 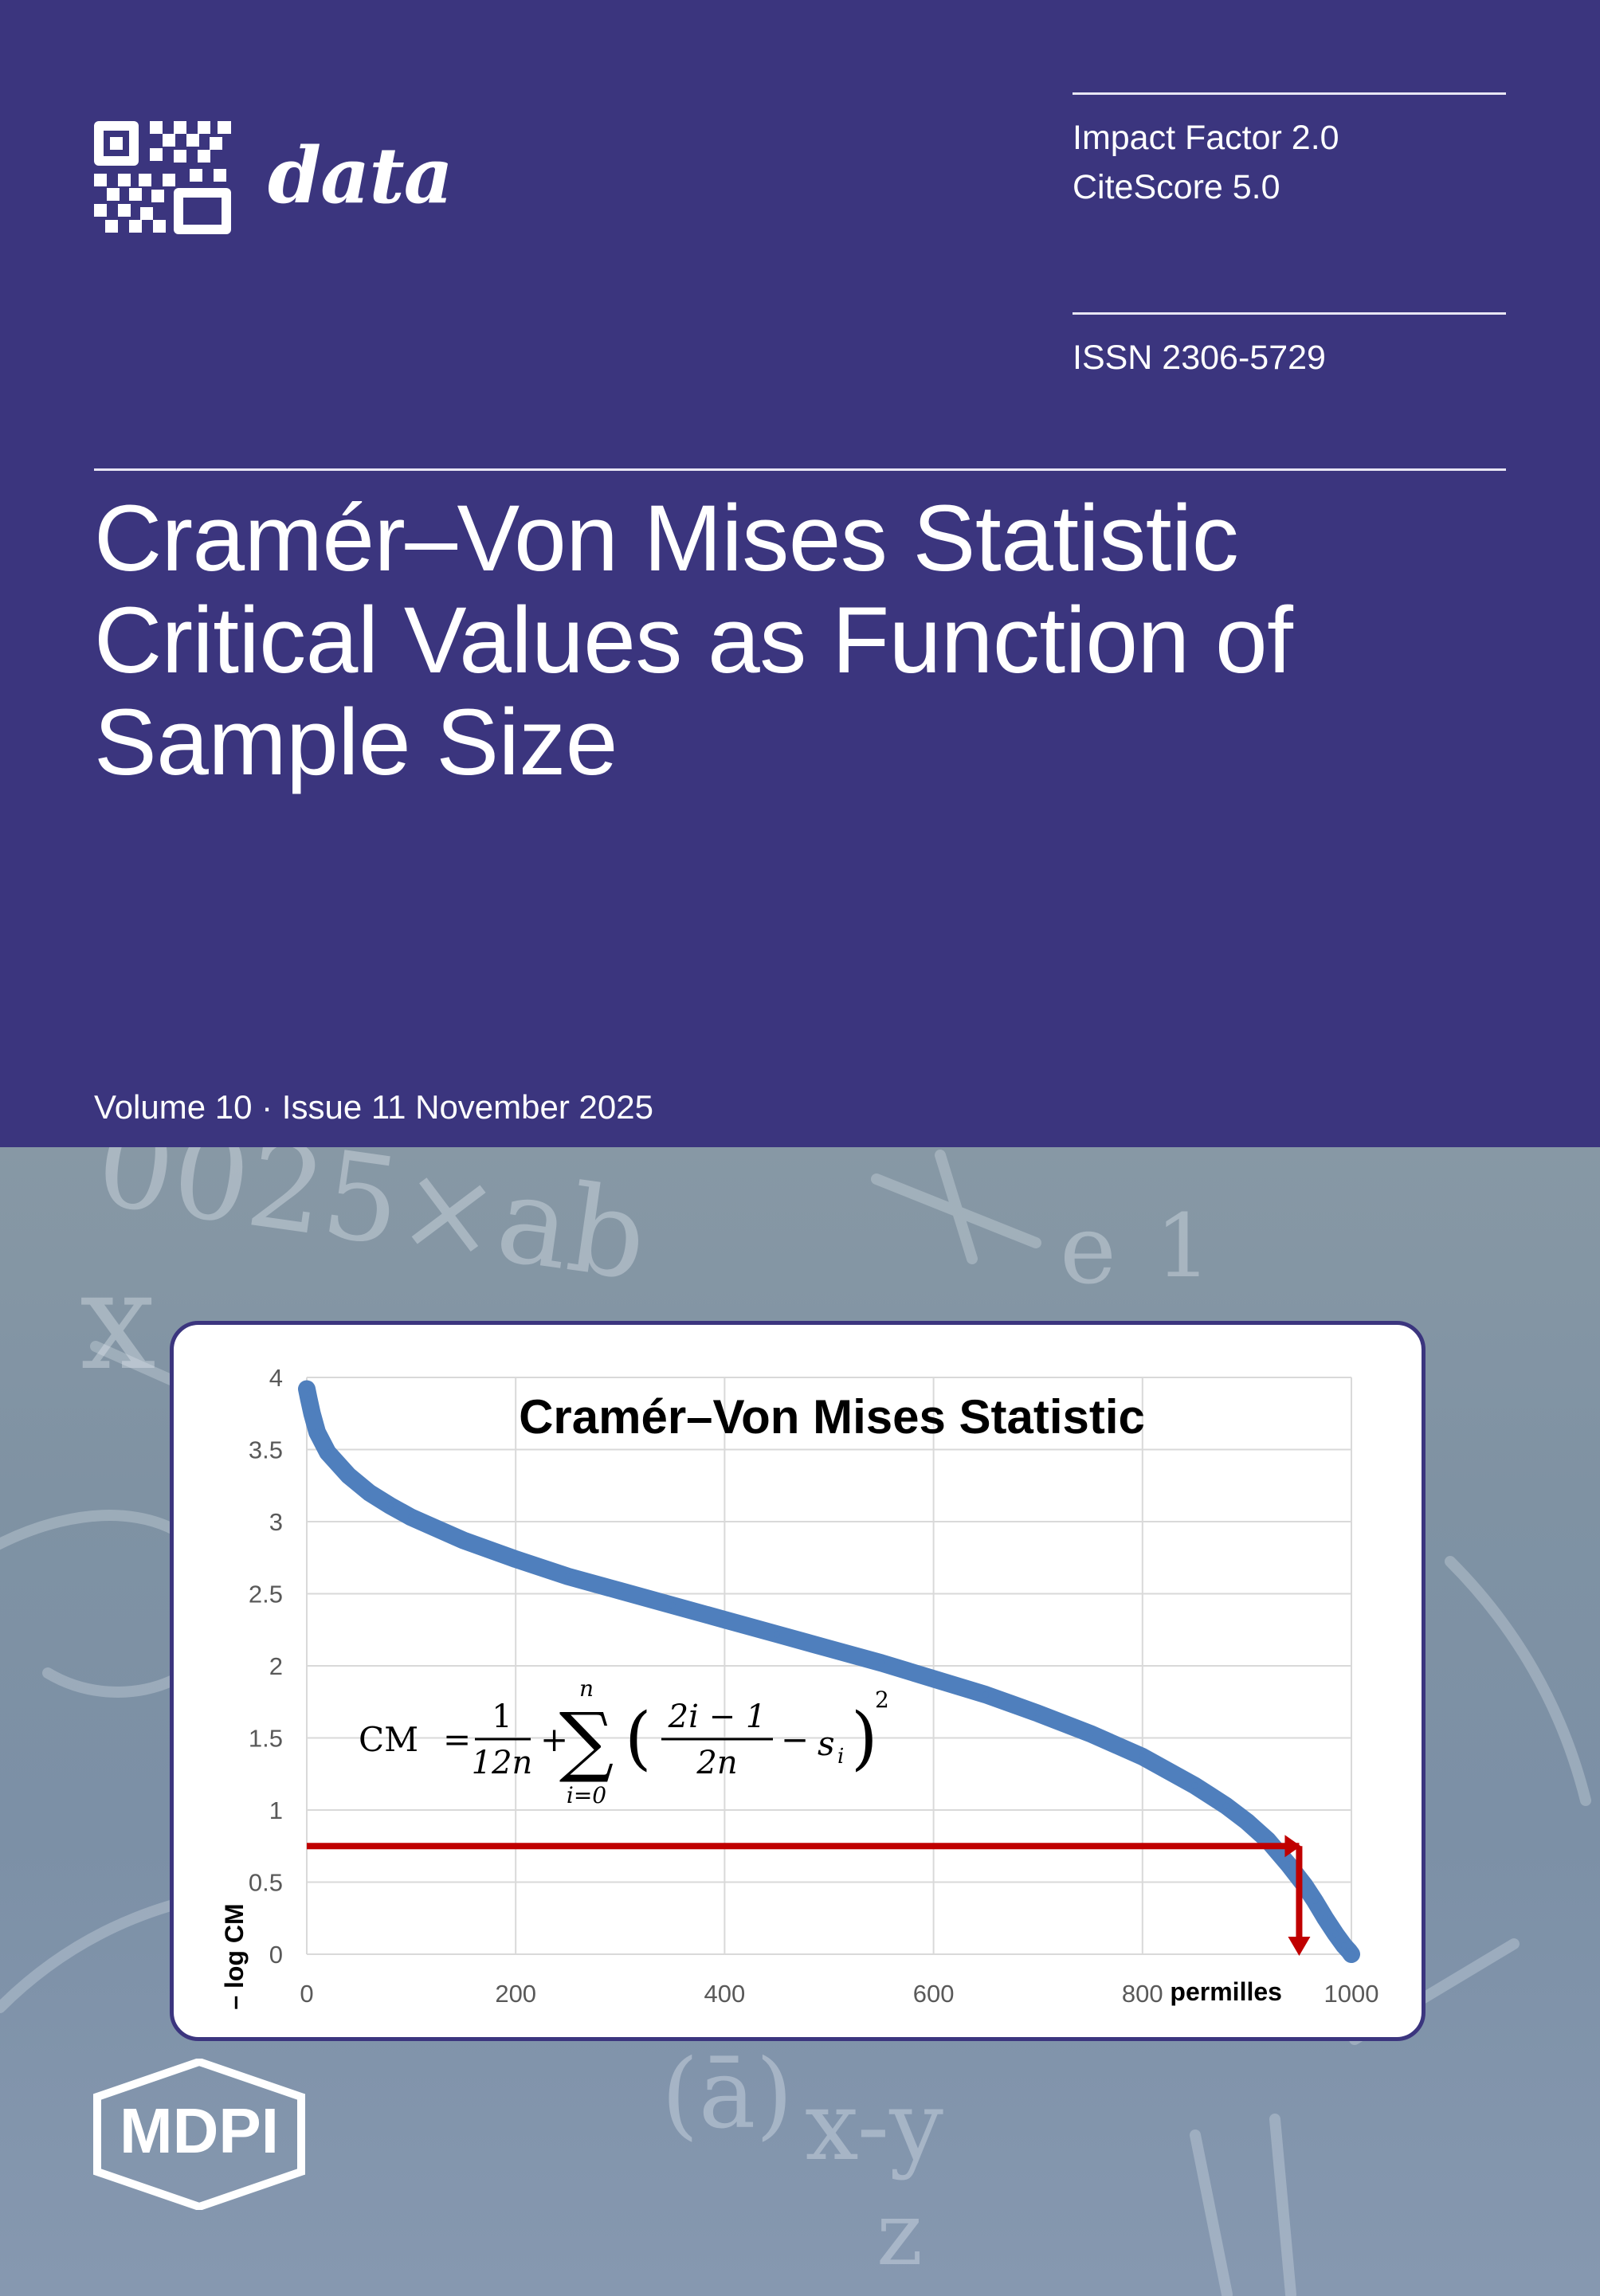 I want to click on issue-info: Volume 10 · Issue 11 November 2025, so click(x=373, y=1107).